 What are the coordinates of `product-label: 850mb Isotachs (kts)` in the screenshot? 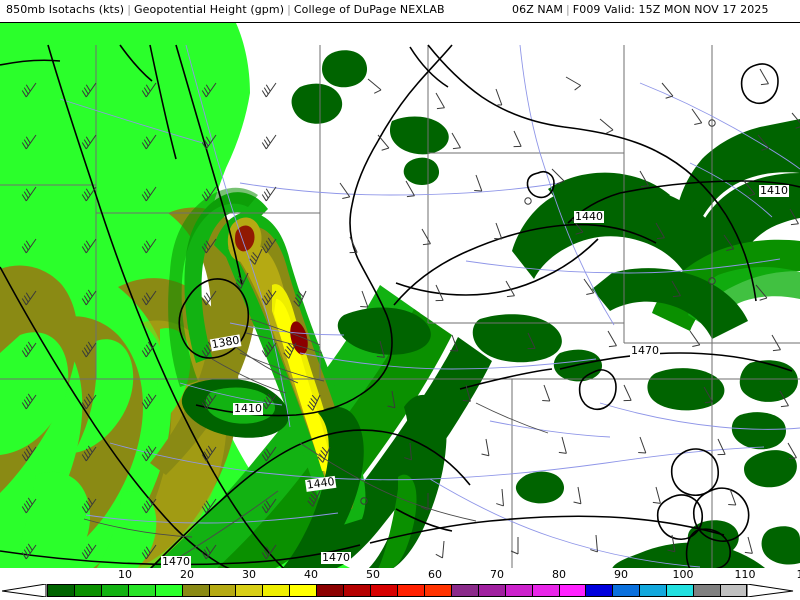 It's located at (65, 9).